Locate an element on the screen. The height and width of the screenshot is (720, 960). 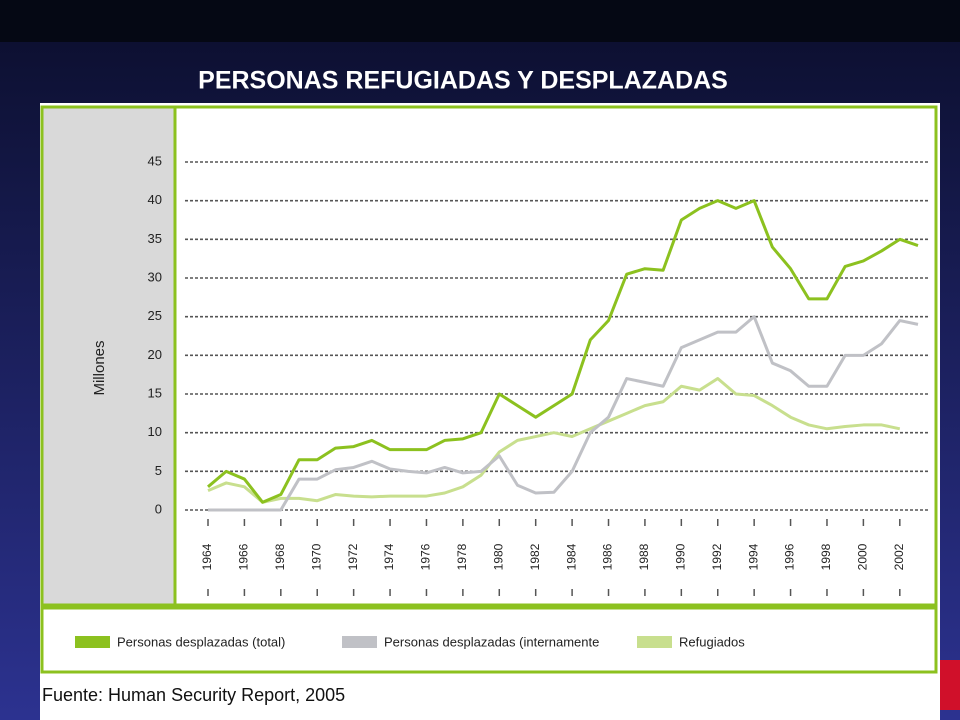
y-tick-label: 45 is located at coordinates (155, 160).